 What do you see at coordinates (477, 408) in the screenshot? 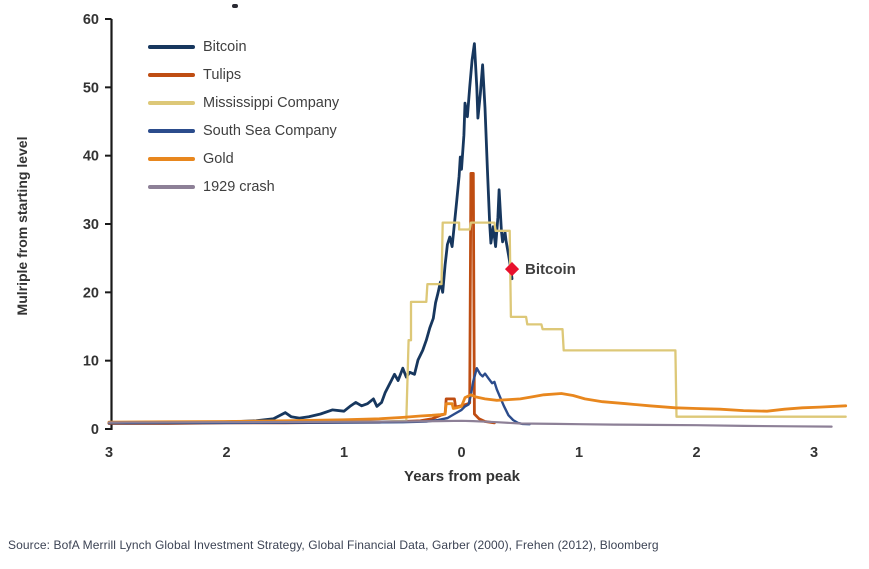
I see `series-line-gold` at bounding box center [477, 408].